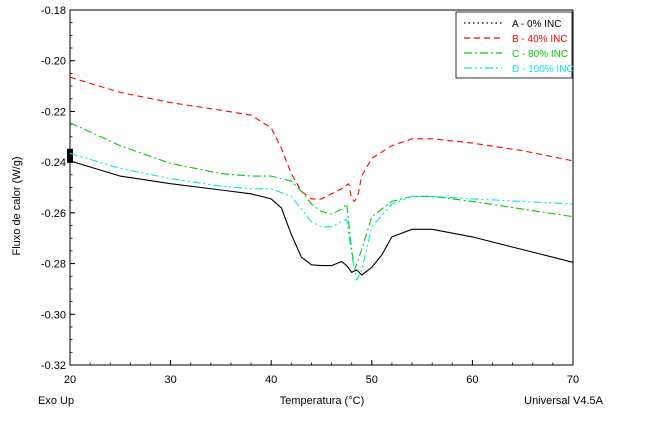 The image size is (645, 422). I want to click on legend-box, so click(514, 45).